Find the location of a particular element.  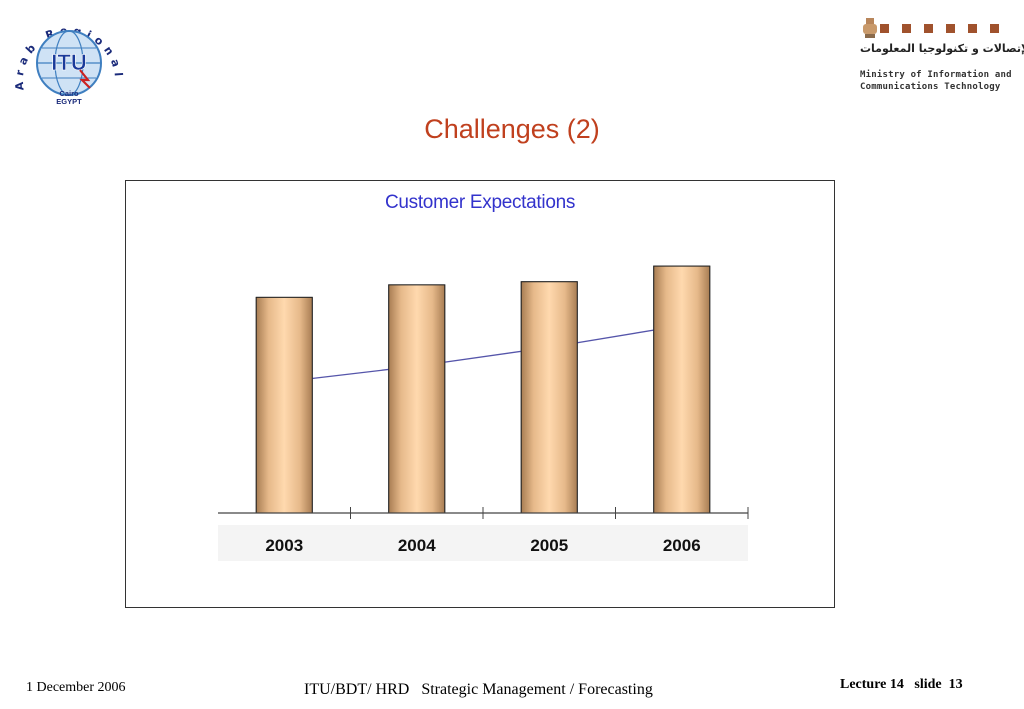

x-tick-label-2005: 2005 is located at coordinates (549, 545).